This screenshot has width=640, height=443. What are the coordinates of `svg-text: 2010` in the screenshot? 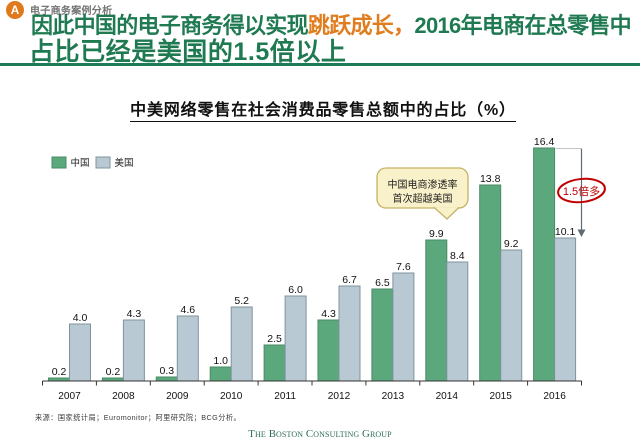 It's located at (231, 396).